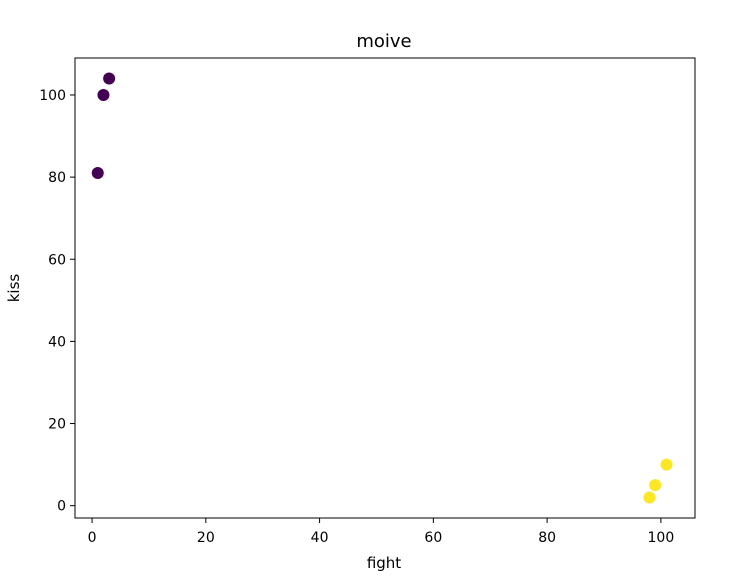 The image size is (751, 582). I want to click on y-axis-title: kiss, so click(14, 288).